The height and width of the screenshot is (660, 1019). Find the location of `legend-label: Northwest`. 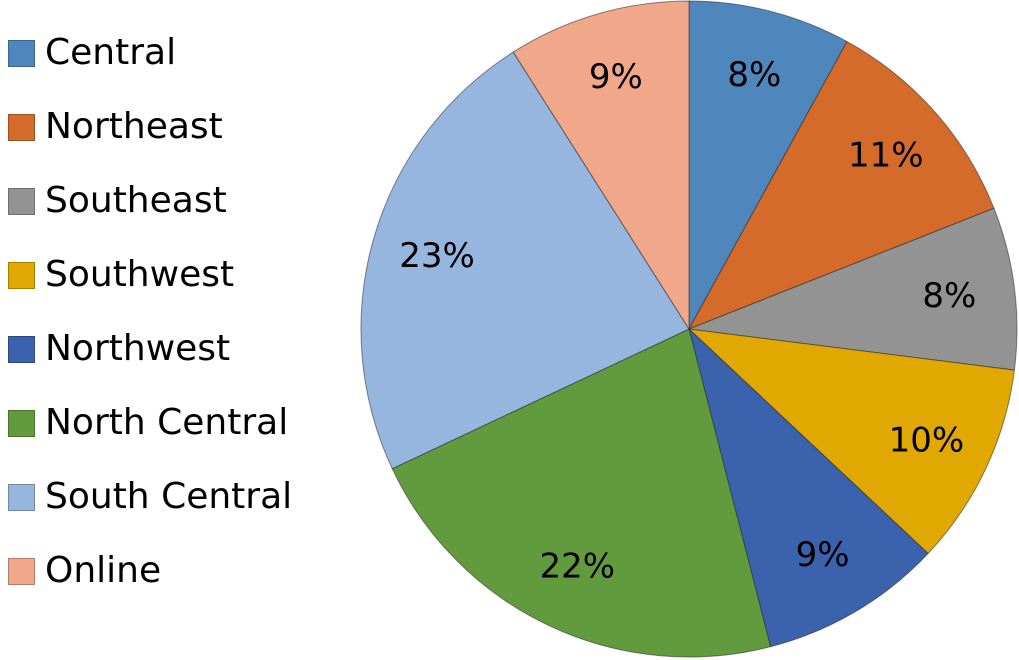

legend-label: Northwest is located at coordinates (138, 348).